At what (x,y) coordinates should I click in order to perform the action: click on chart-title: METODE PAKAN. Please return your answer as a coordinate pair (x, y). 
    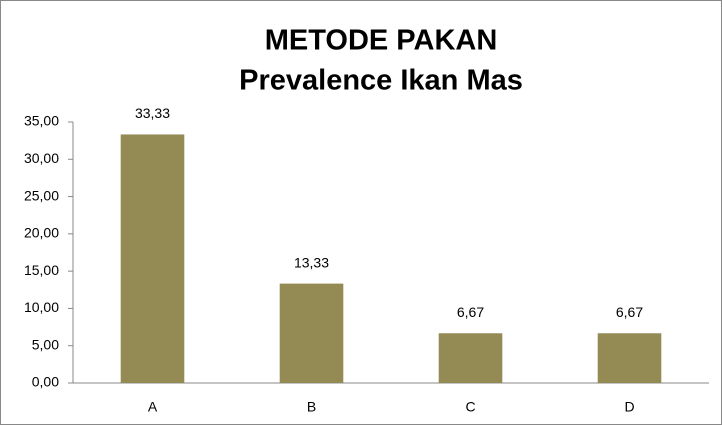
    Looking at the image, I should click on (381, 41).